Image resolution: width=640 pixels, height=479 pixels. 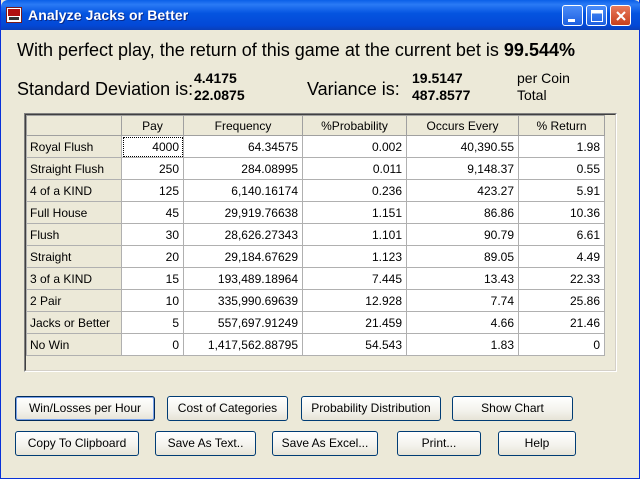 I want to click on save-as-text-button: Save As Text.., so click(x=205, y=443).